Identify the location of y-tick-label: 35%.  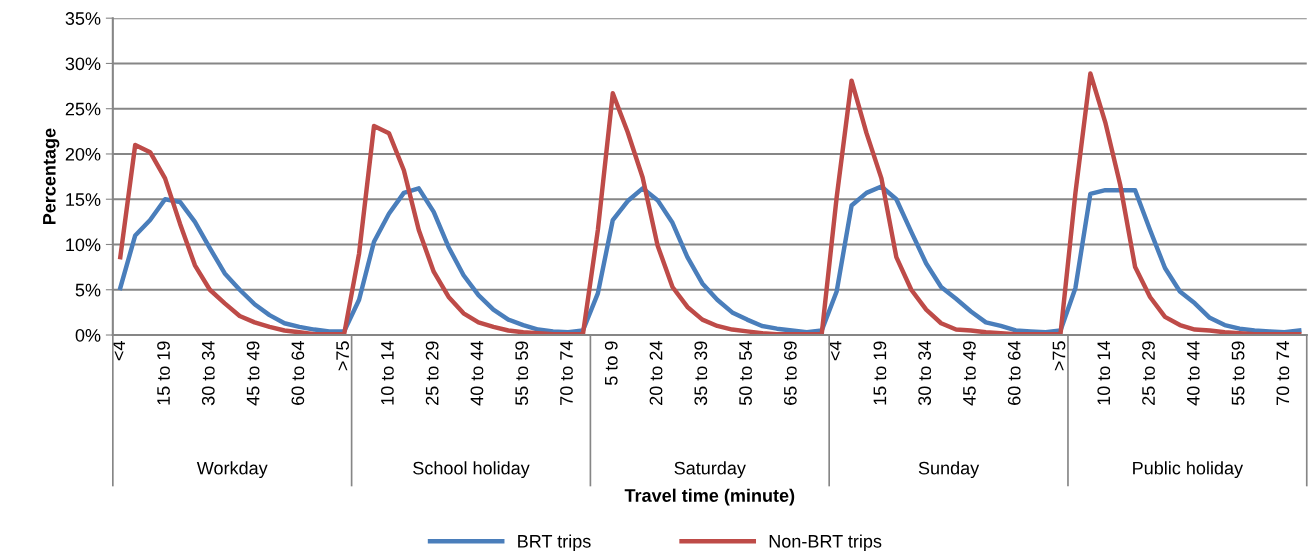
(83, 18).